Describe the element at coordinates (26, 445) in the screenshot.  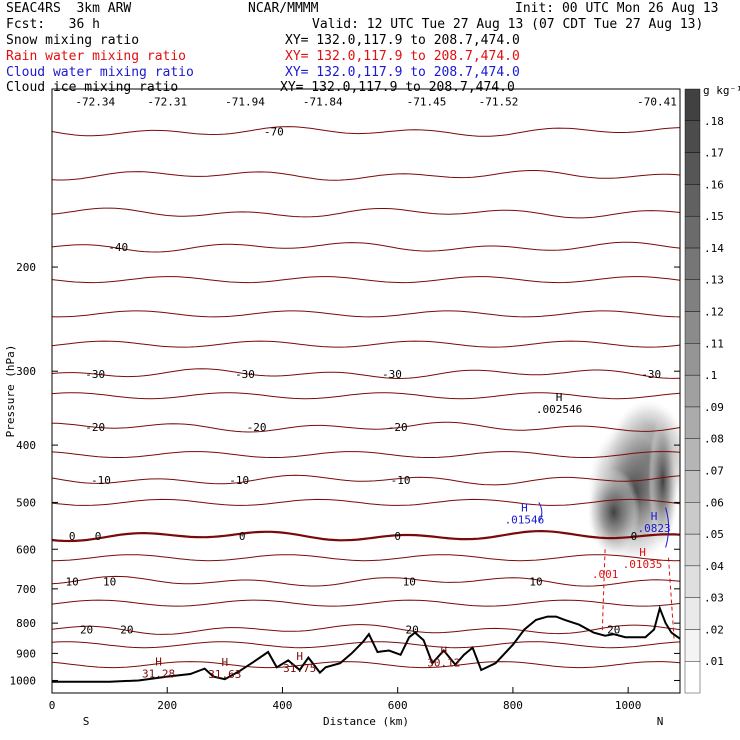
I see `y-tick-label: 400` at that location.